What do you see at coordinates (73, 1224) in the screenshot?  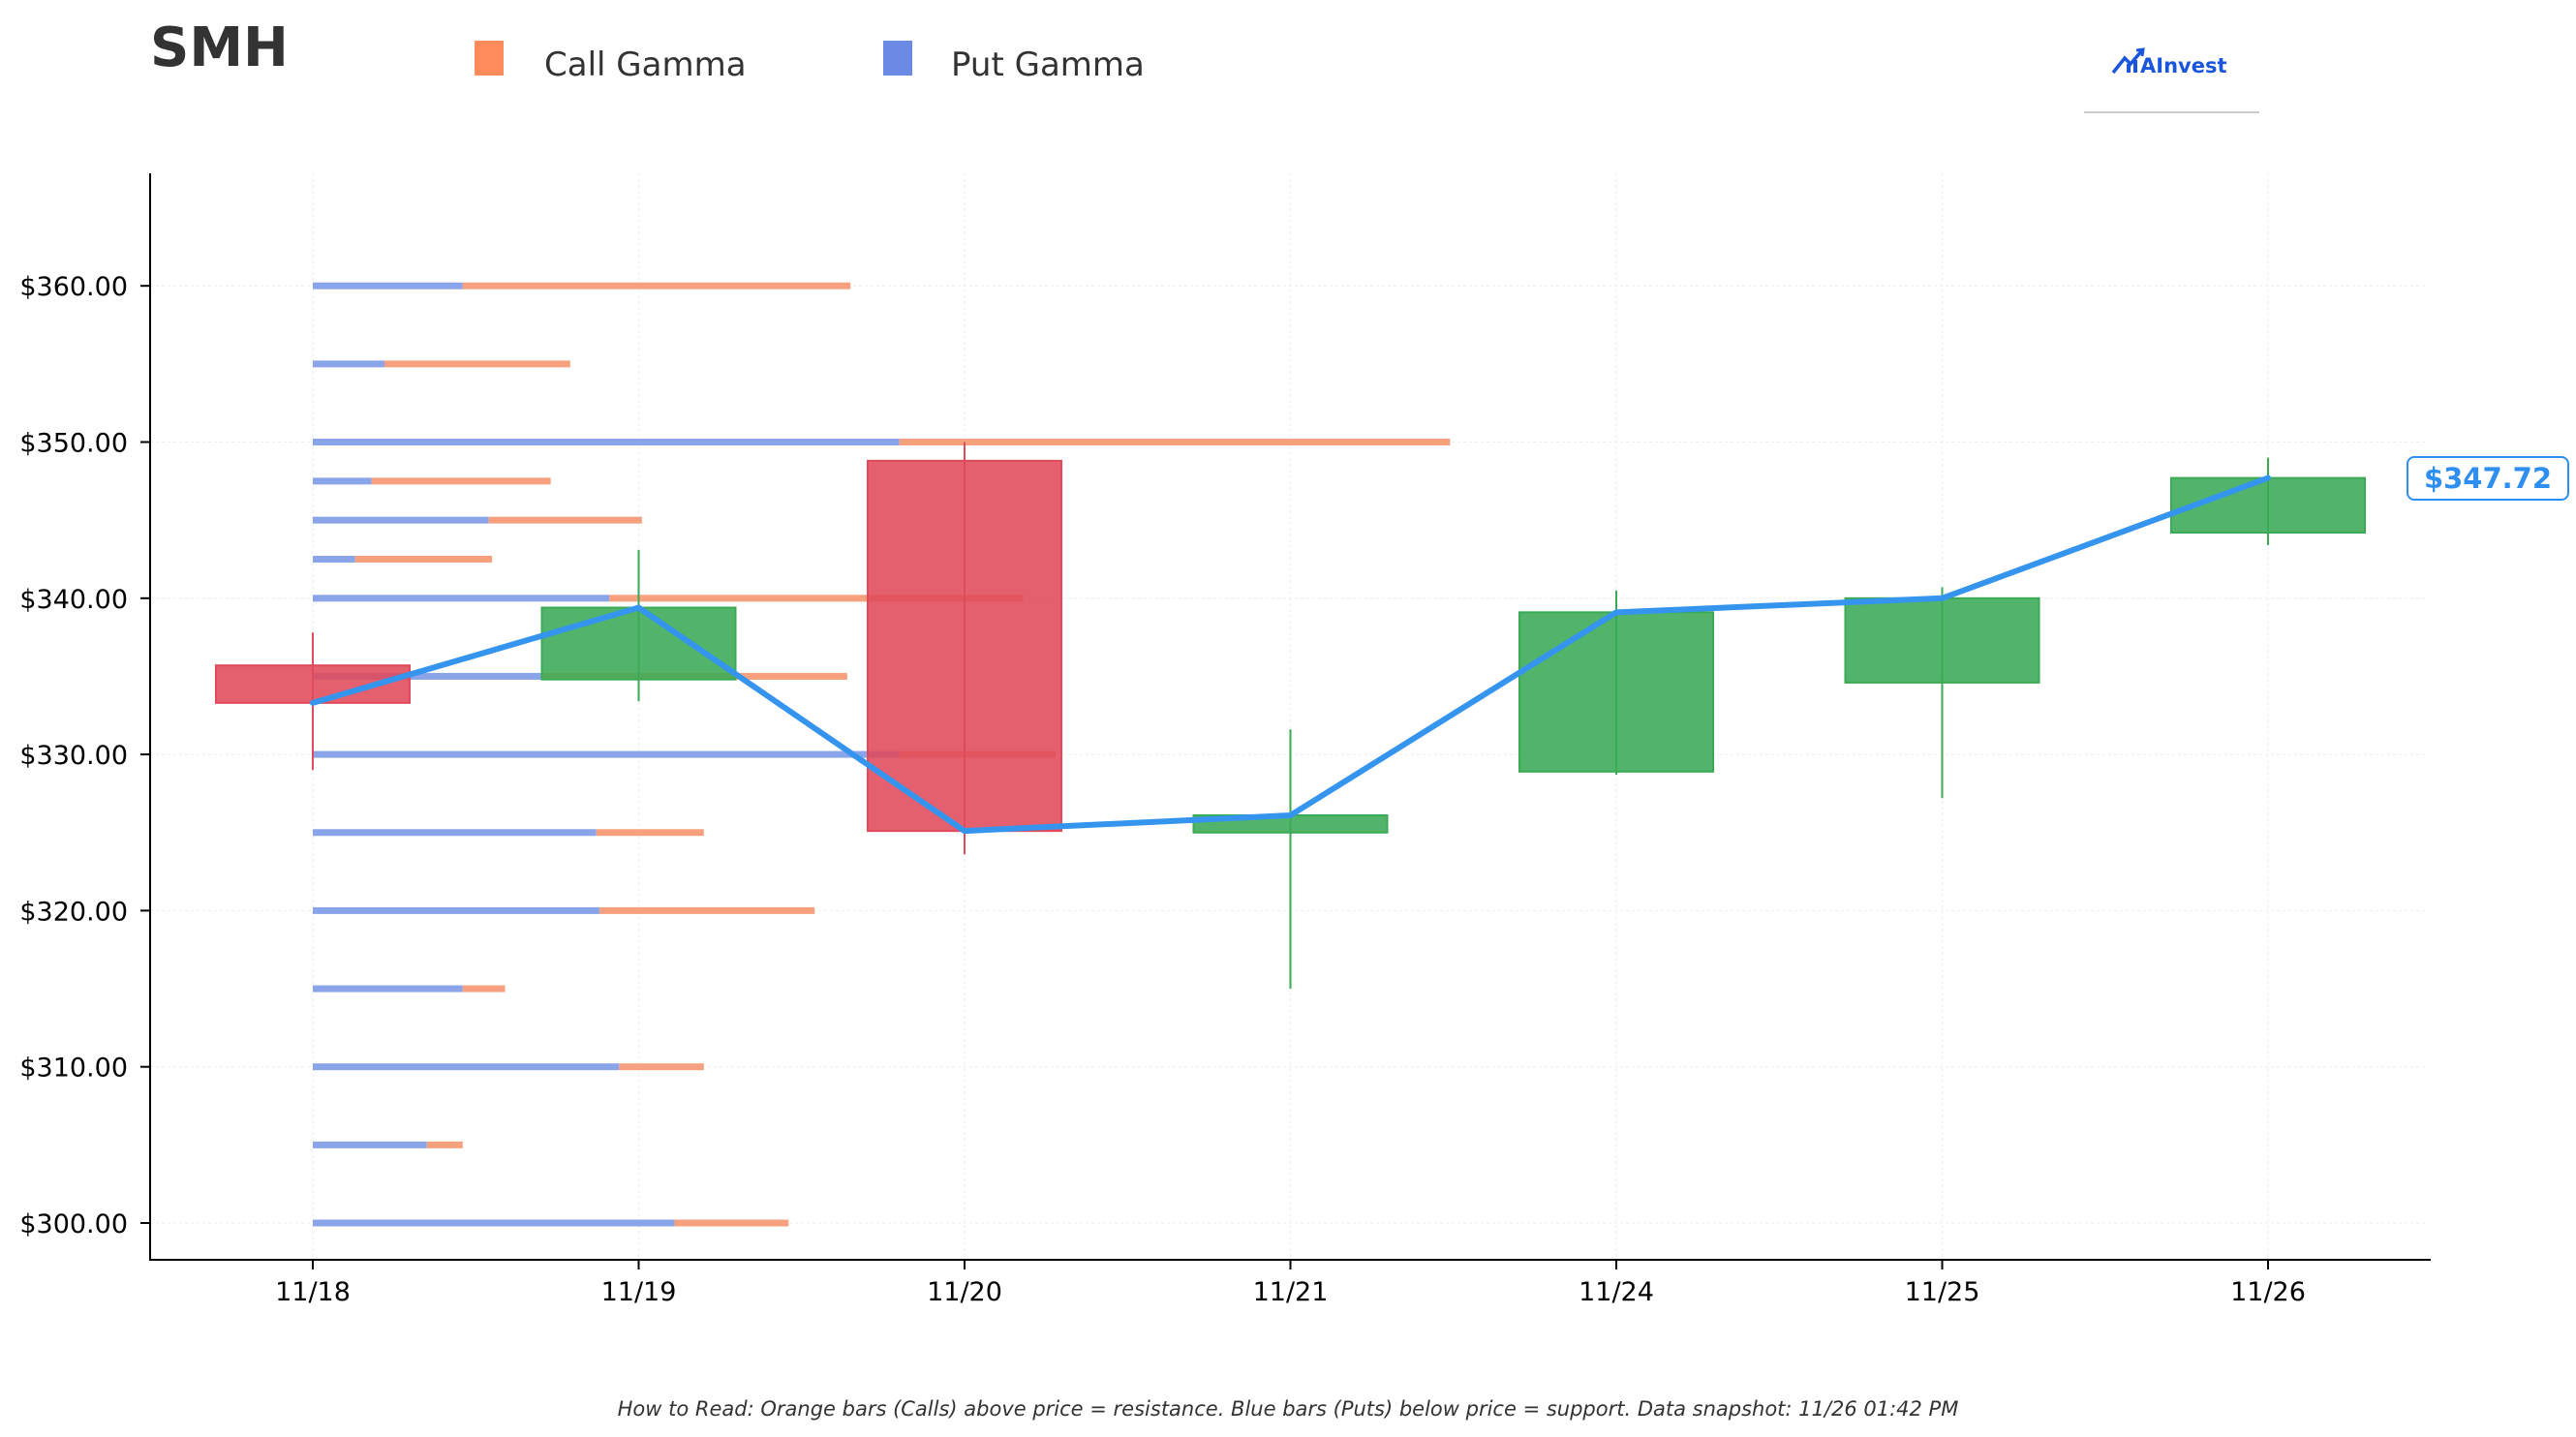 I see `y-tick-label: $300.00` at bounding box center [73, 1224].